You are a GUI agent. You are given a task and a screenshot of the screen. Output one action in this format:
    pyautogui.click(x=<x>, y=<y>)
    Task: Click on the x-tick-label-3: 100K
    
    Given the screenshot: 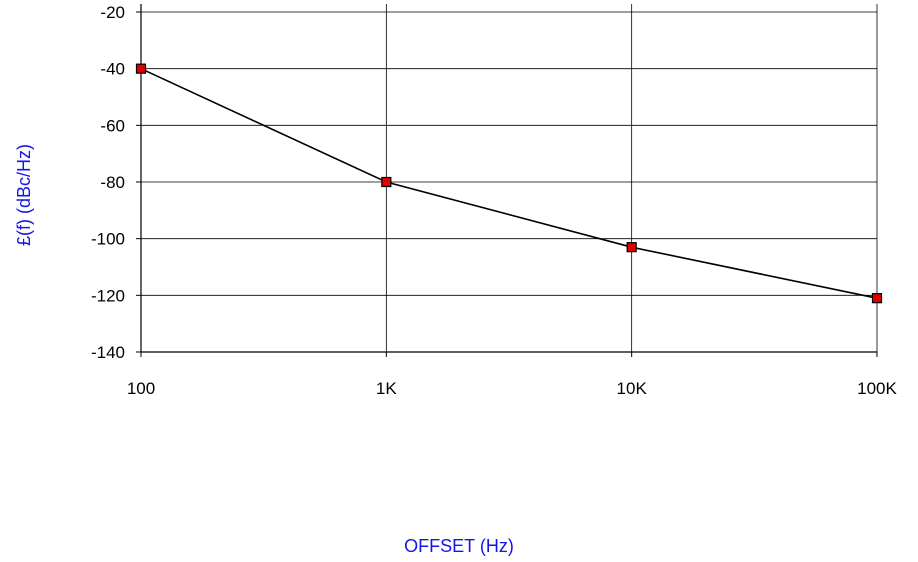 What is the action you would take?
    pyautogui.click(x=877, y=388)
    